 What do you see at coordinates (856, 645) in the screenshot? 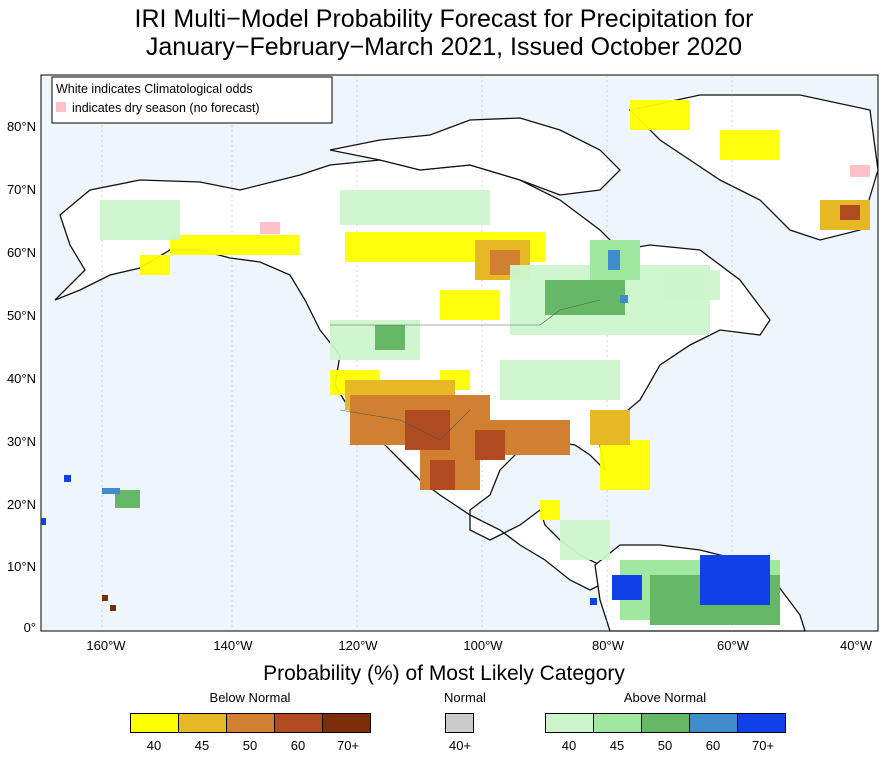
I see `lon-label: 40°W` at bounding box center [856, 645].